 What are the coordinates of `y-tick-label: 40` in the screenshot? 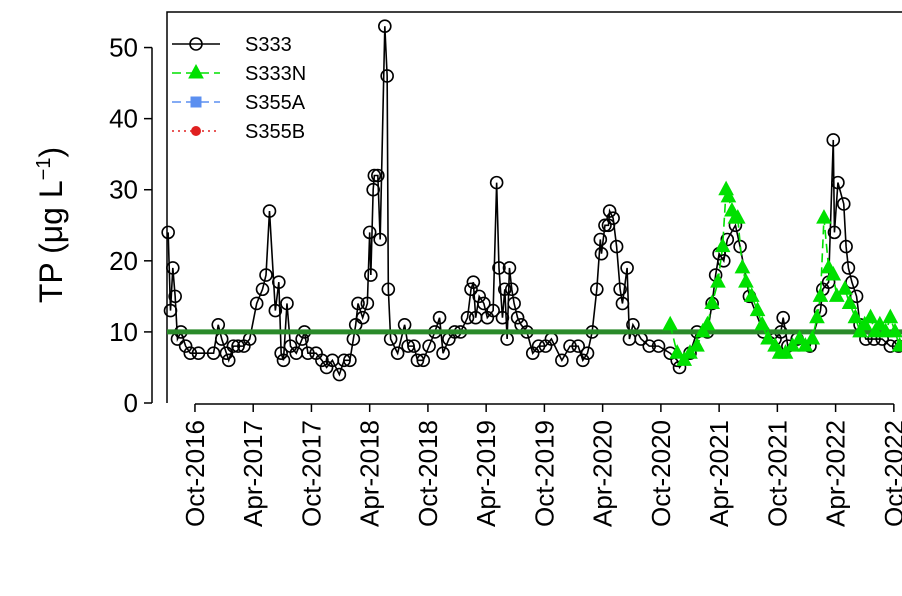 It's located at (123, 119).